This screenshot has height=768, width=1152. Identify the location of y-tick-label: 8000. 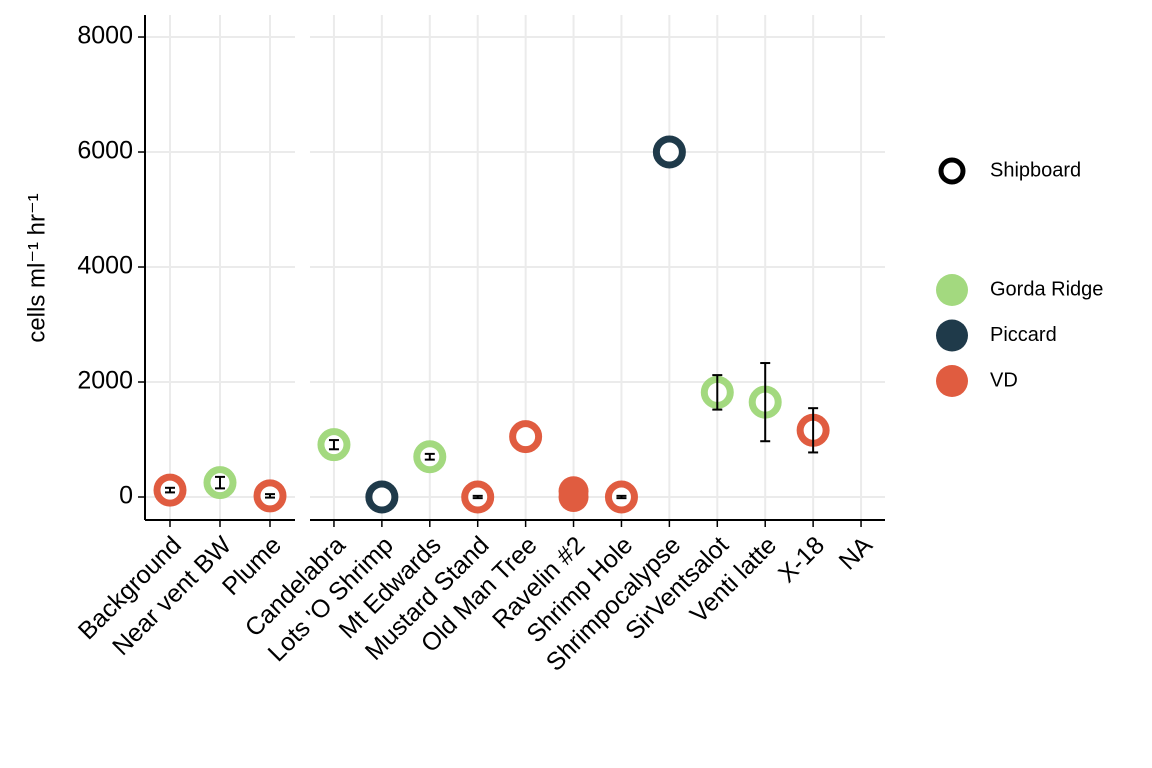
(105, 36).